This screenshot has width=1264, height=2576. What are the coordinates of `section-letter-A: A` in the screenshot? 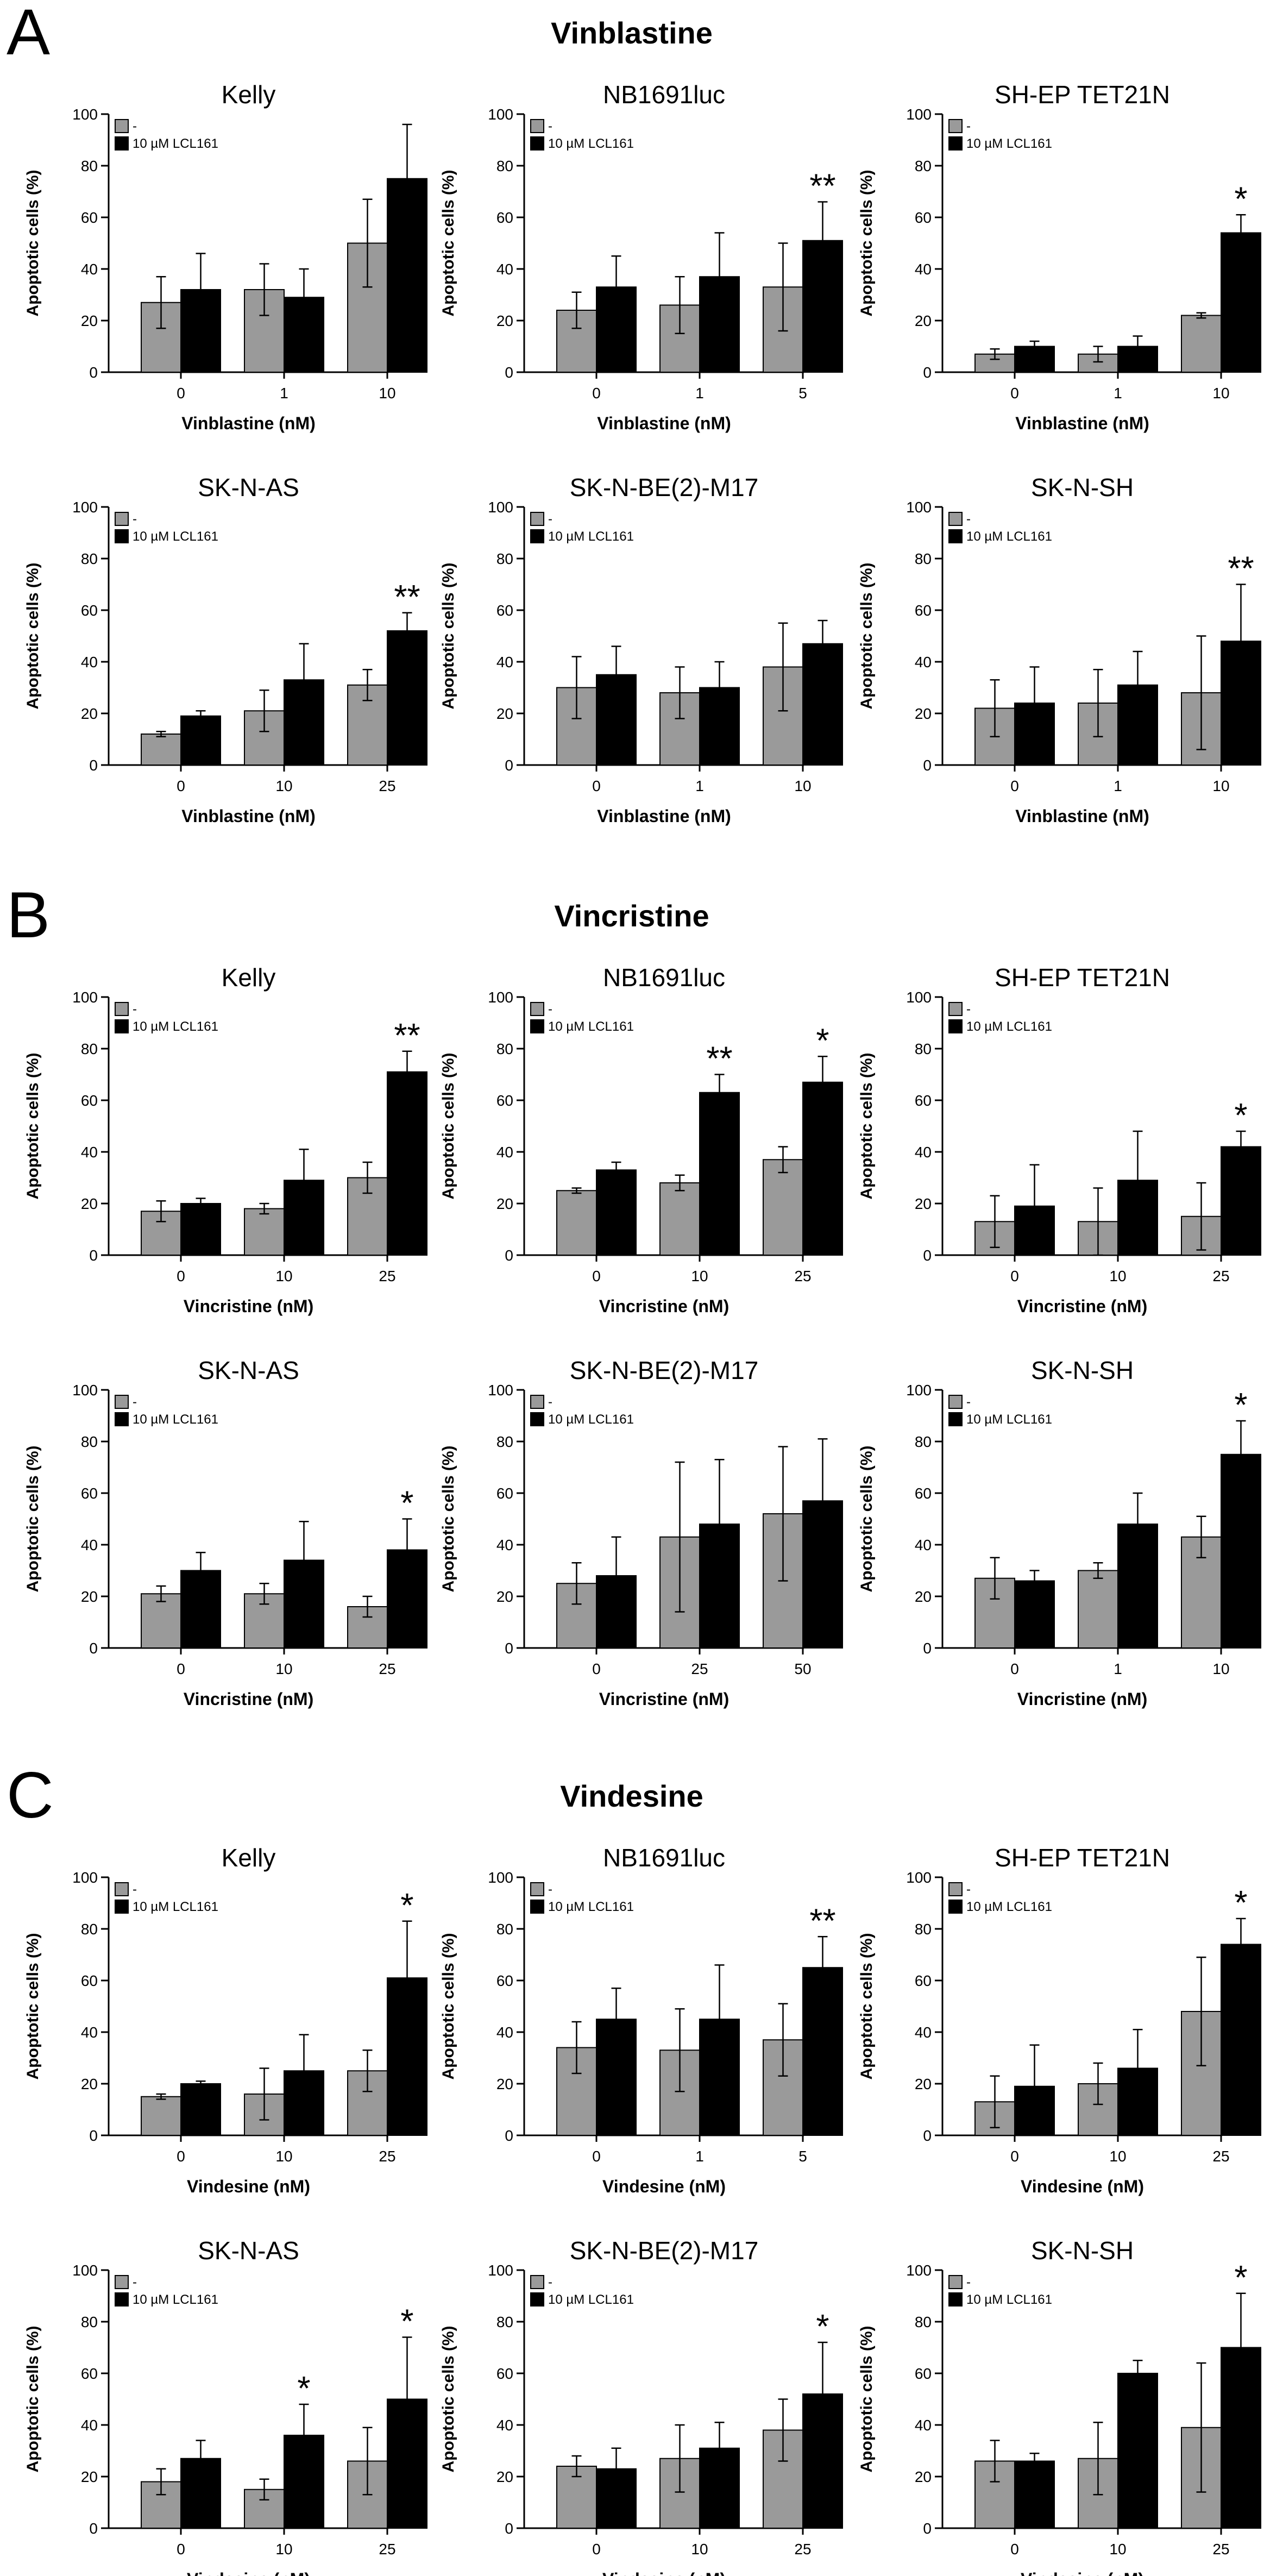 It's located at (28, 34).